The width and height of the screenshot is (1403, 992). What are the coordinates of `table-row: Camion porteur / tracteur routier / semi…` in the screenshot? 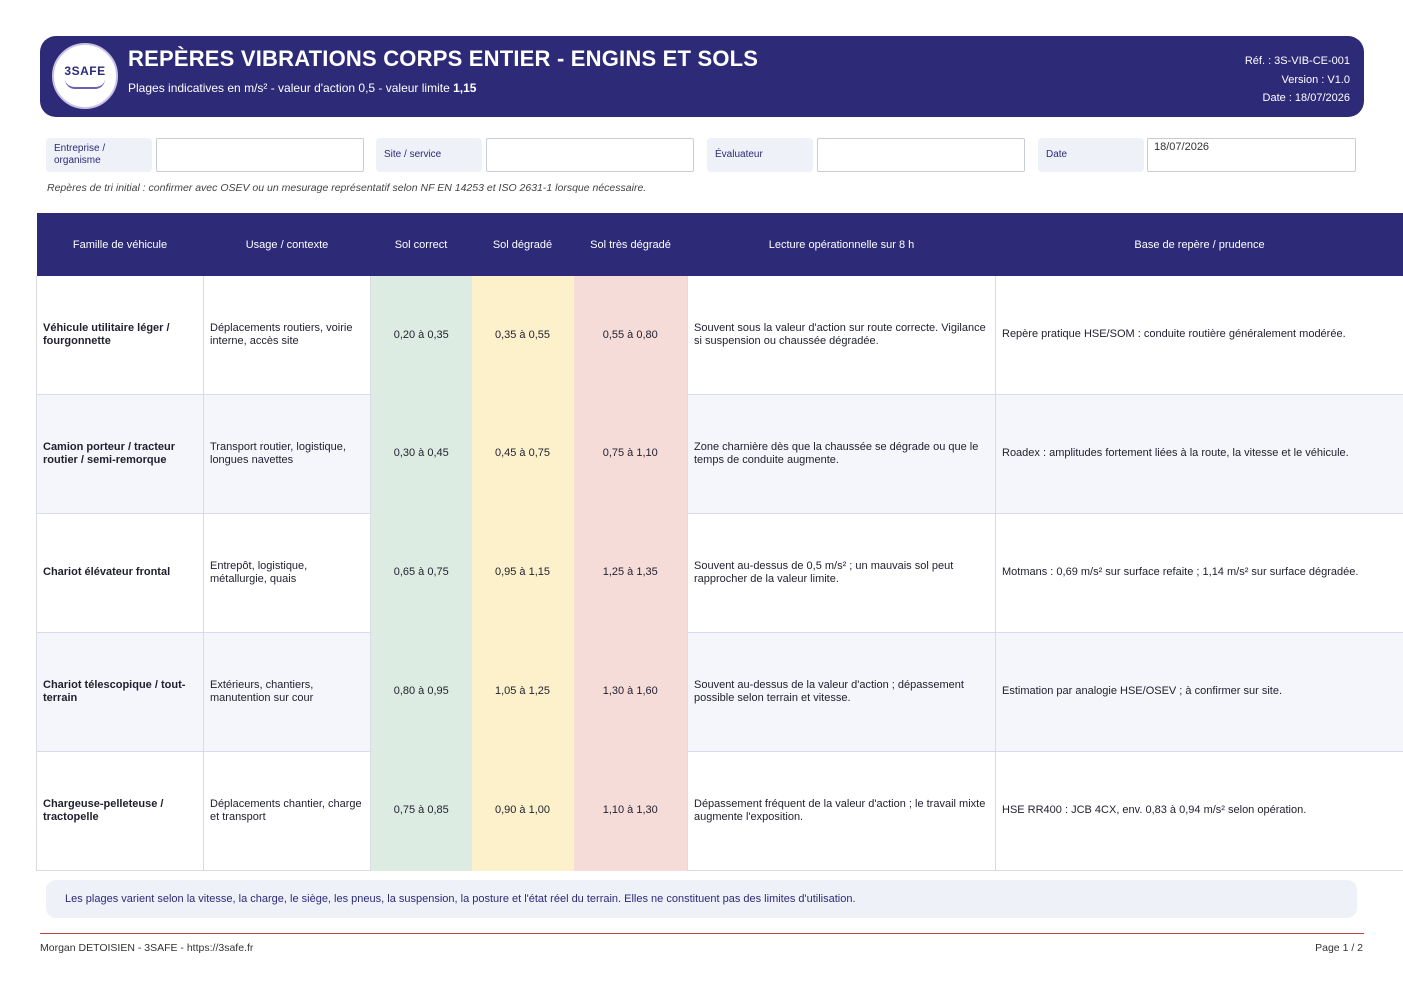 It's located at (719, 454).